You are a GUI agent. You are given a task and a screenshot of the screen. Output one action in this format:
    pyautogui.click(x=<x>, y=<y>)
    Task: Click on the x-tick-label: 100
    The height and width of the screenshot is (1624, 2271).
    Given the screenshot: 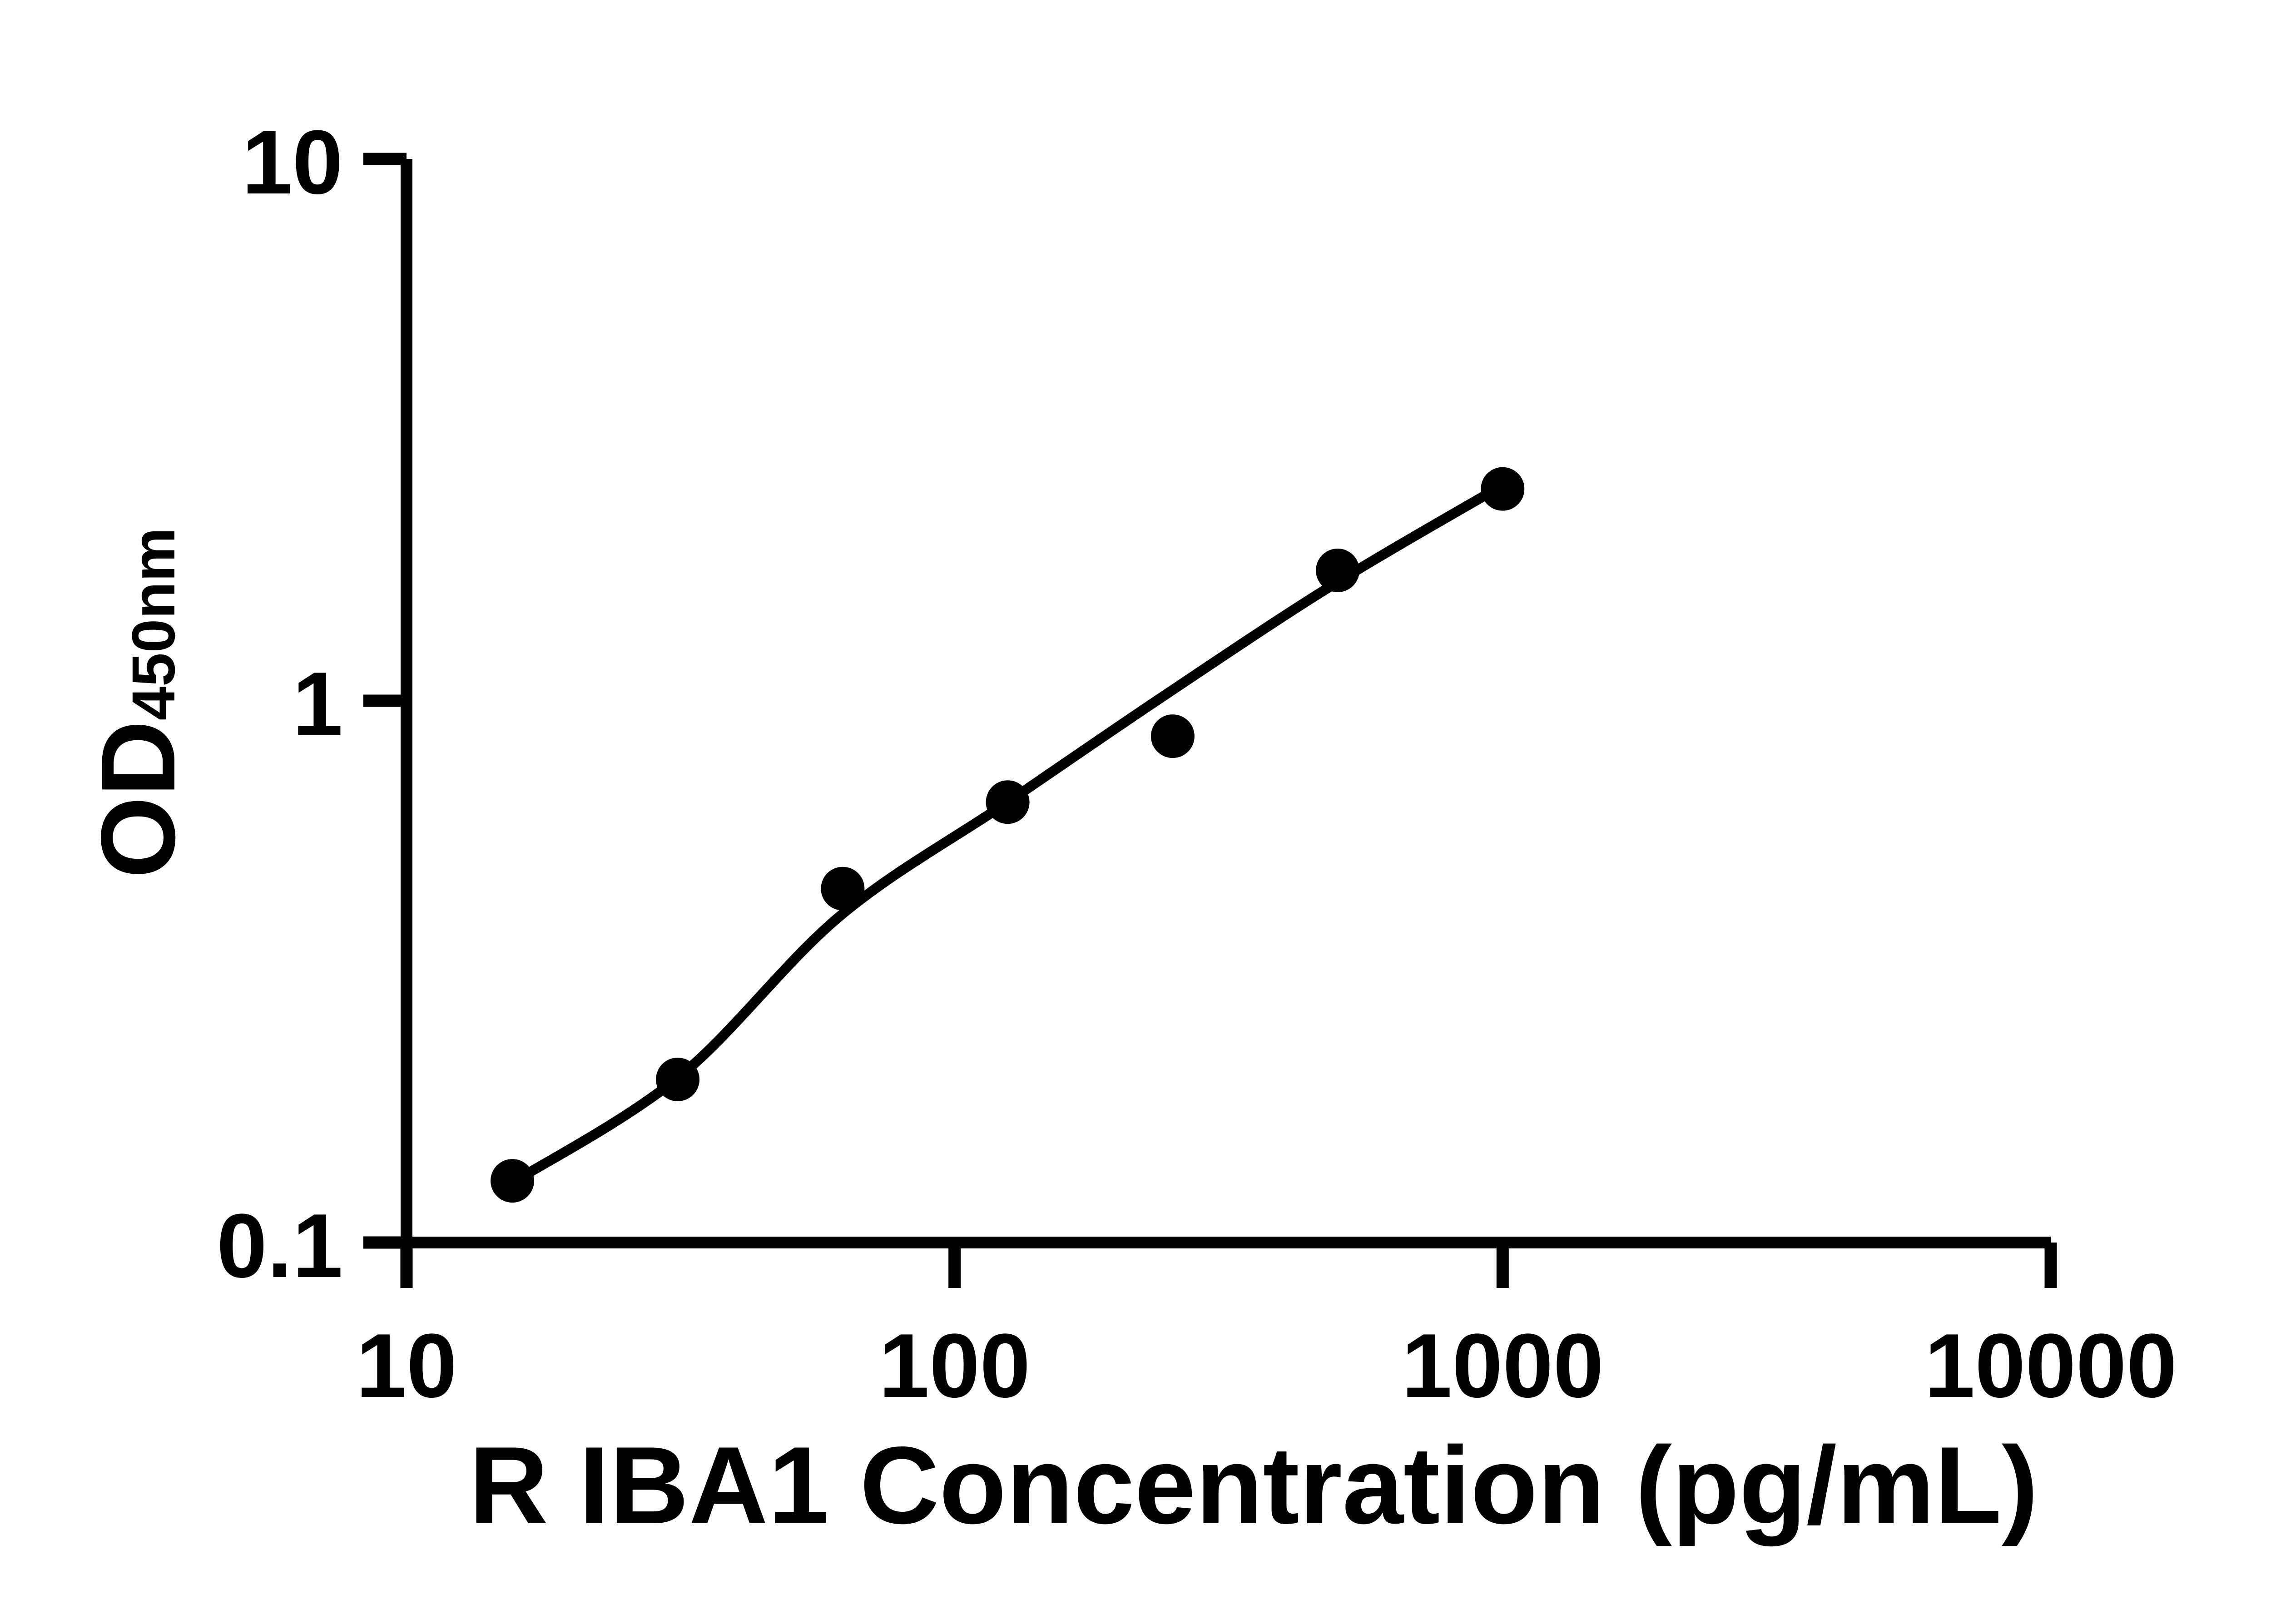 What is the action you would take?
    pyautogui.click(x=954, y=1365)
    